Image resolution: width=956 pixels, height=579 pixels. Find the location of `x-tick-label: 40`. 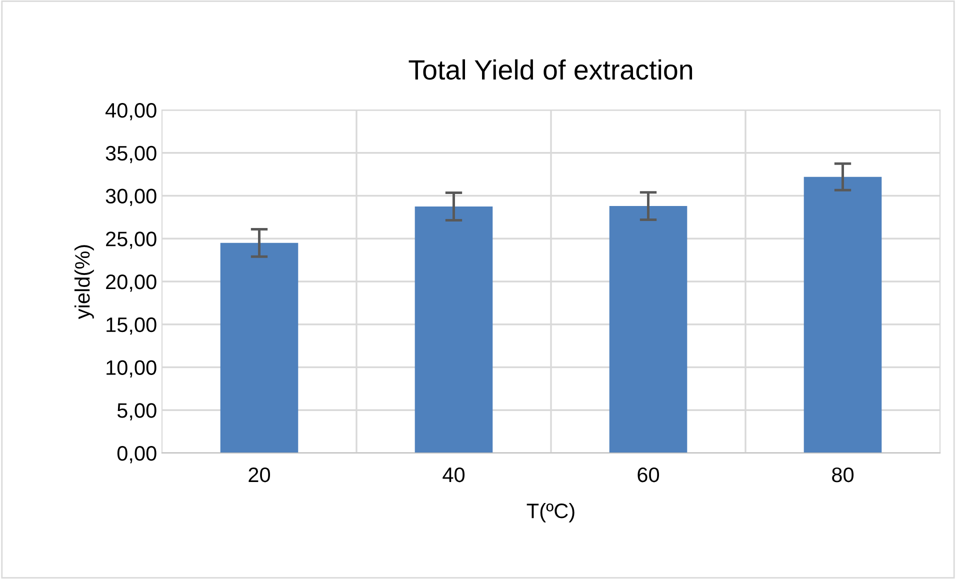

x-tick-label: 40 is located at coordinates (453, 474).